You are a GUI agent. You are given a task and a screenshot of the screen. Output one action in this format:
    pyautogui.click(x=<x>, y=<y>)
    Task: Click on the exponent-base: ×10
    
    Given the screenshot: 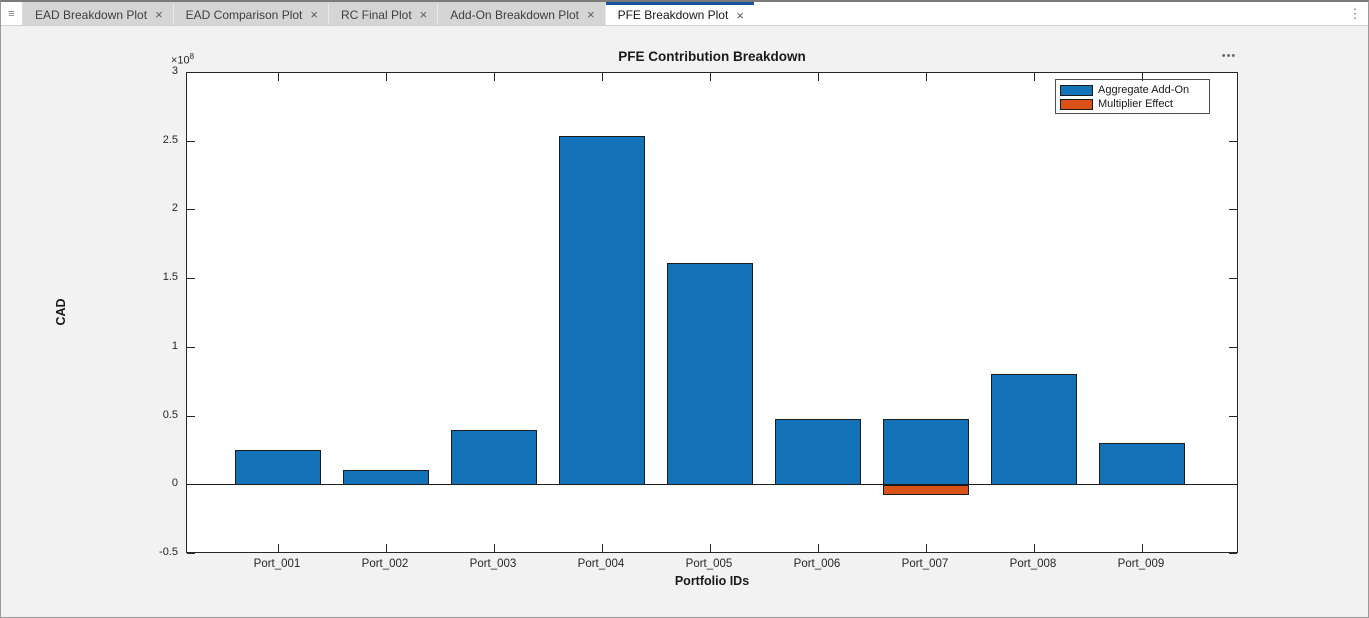 What is the action you would take?
    pyautogui.click(x=180, y=60)
    